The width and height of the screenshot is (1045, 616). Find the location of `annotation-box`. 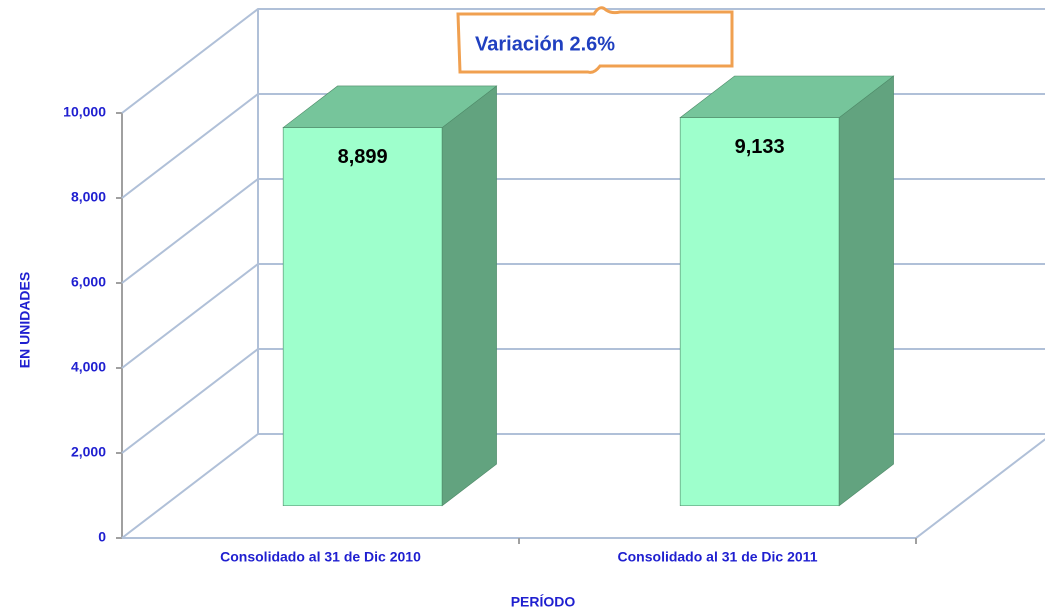

annotation-box is located at coordinates (595, 40).